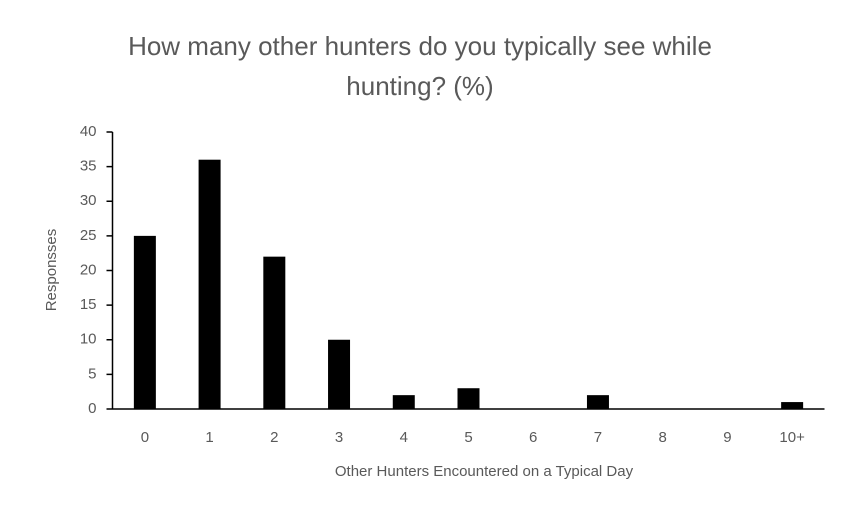  What do you see at coordinates (88, 166) in the screenshot?
I see `y-tick-label: 35` at bounding box center [88, 166].